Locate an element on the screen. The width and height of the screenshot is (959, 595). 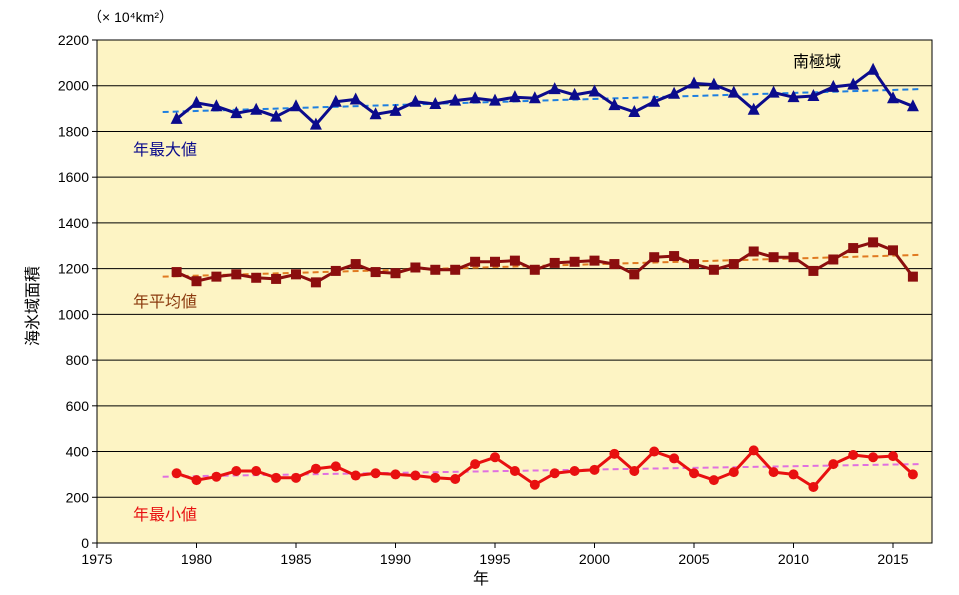
y-tick-label: 1800 is located at coordinates (73, 131).